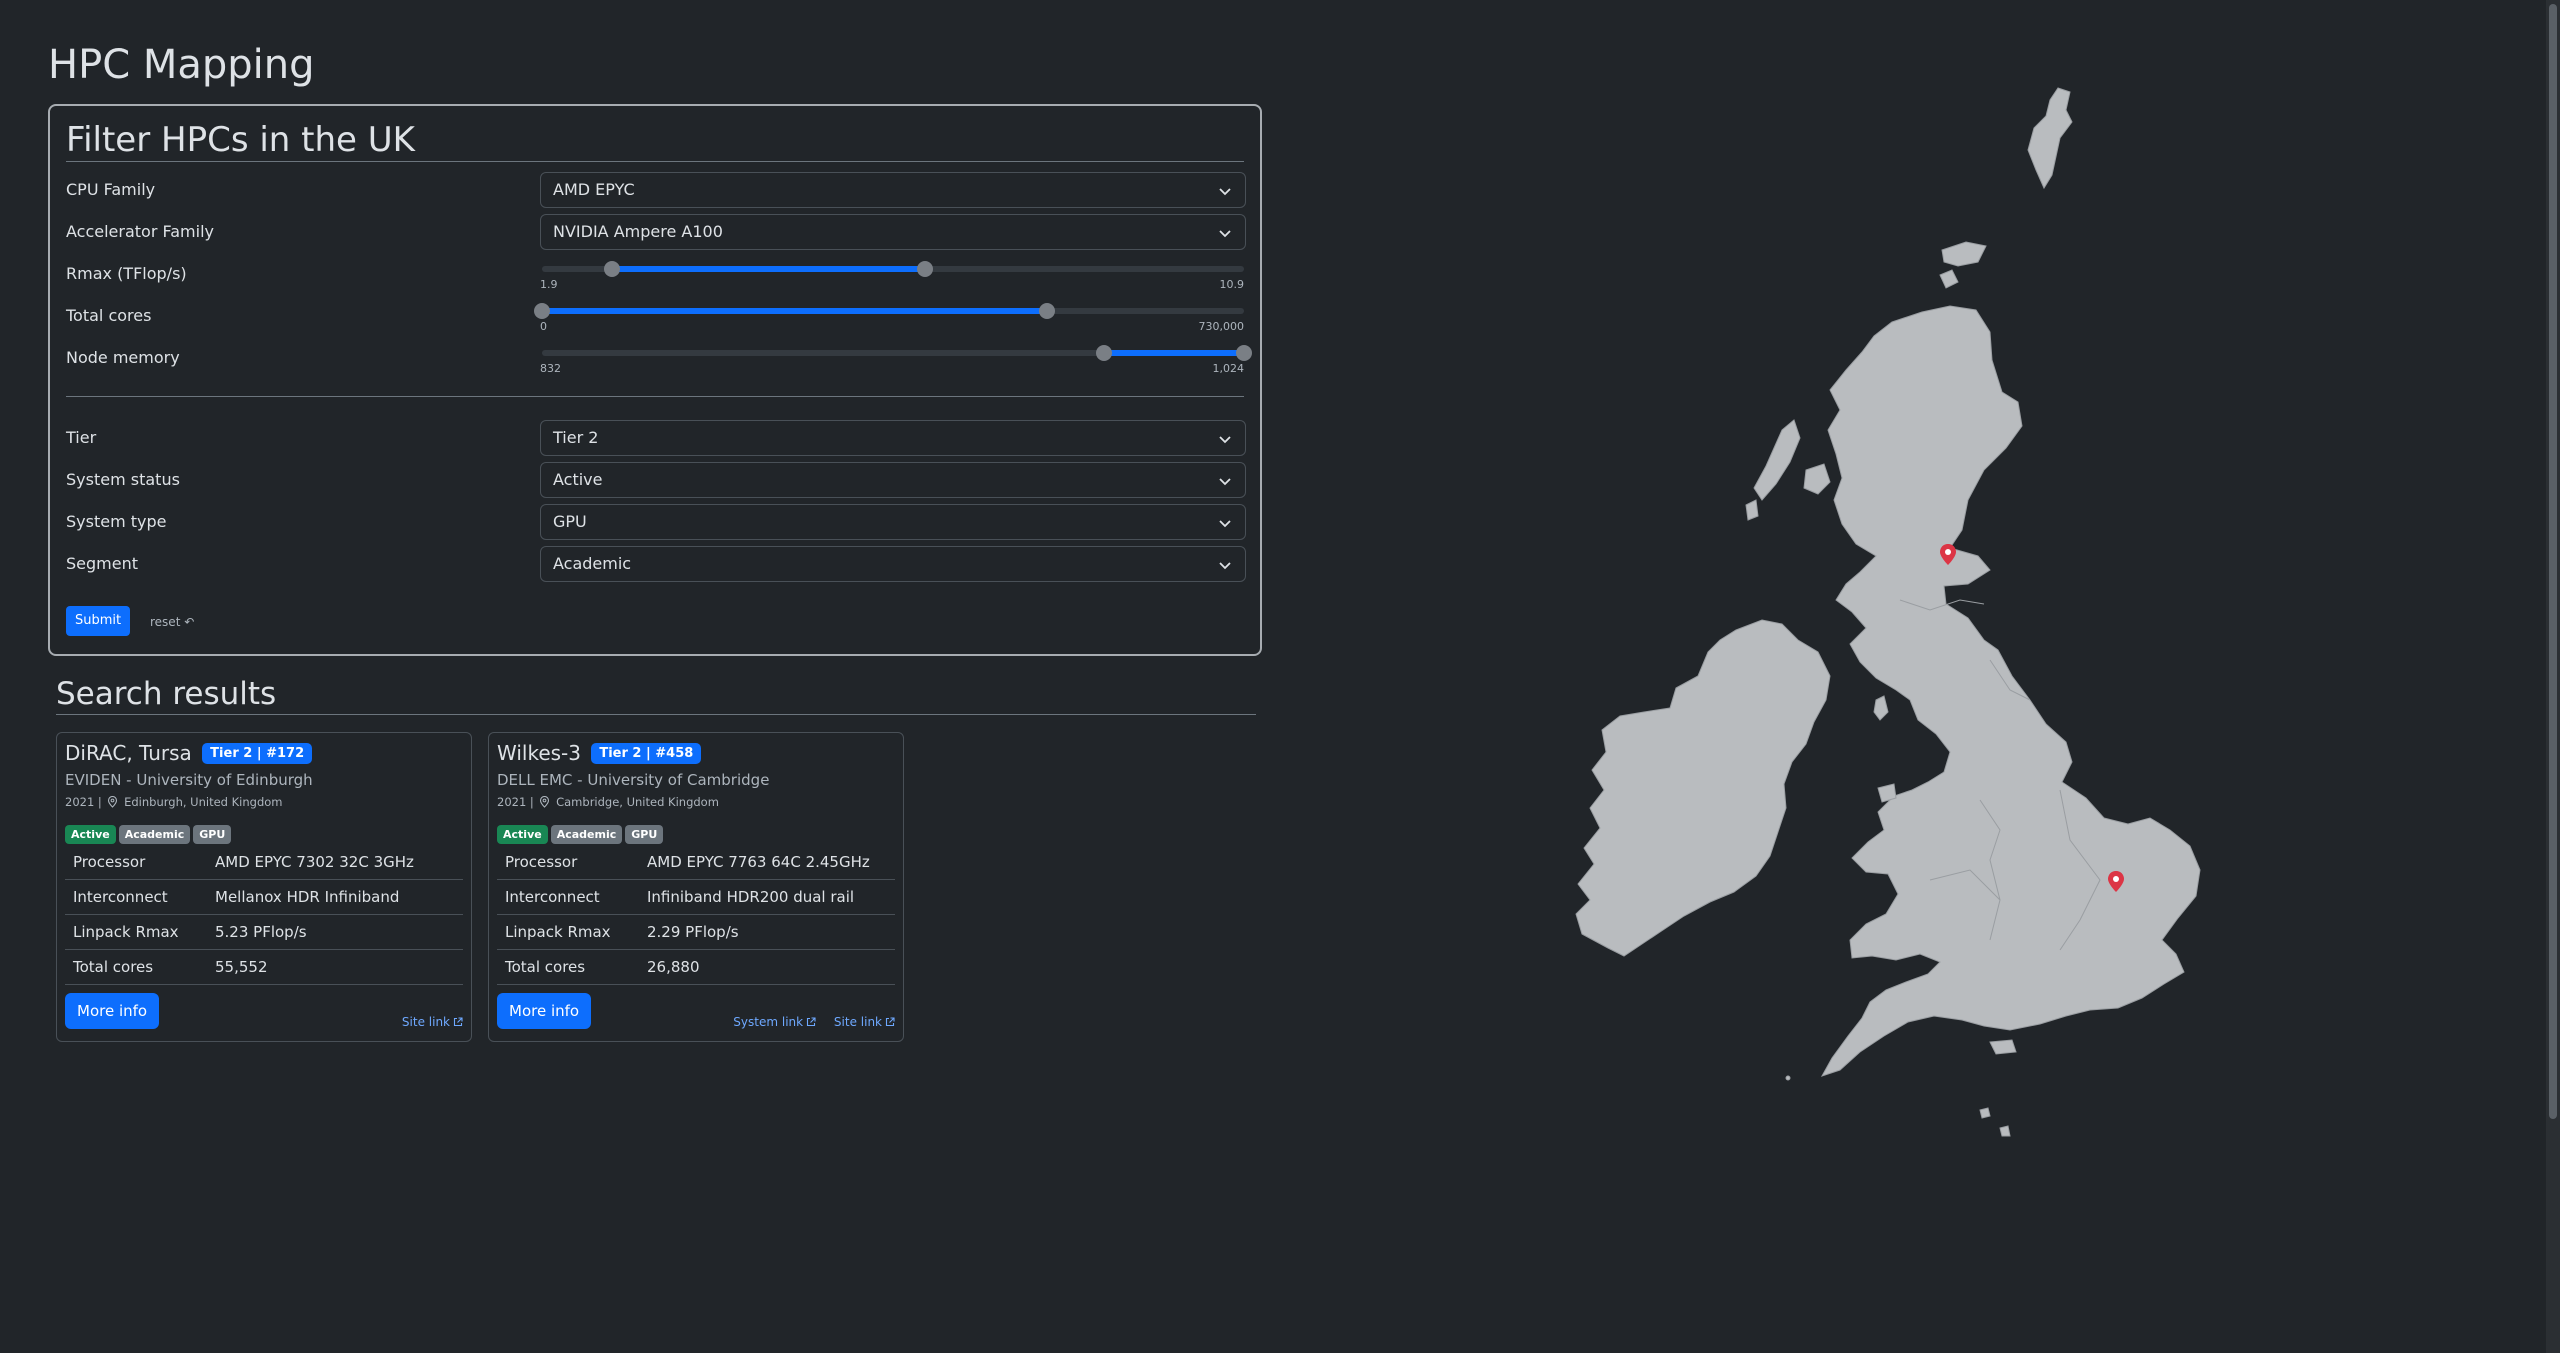  I want to click on slider-min-label: 1.9, so click(549, 284).